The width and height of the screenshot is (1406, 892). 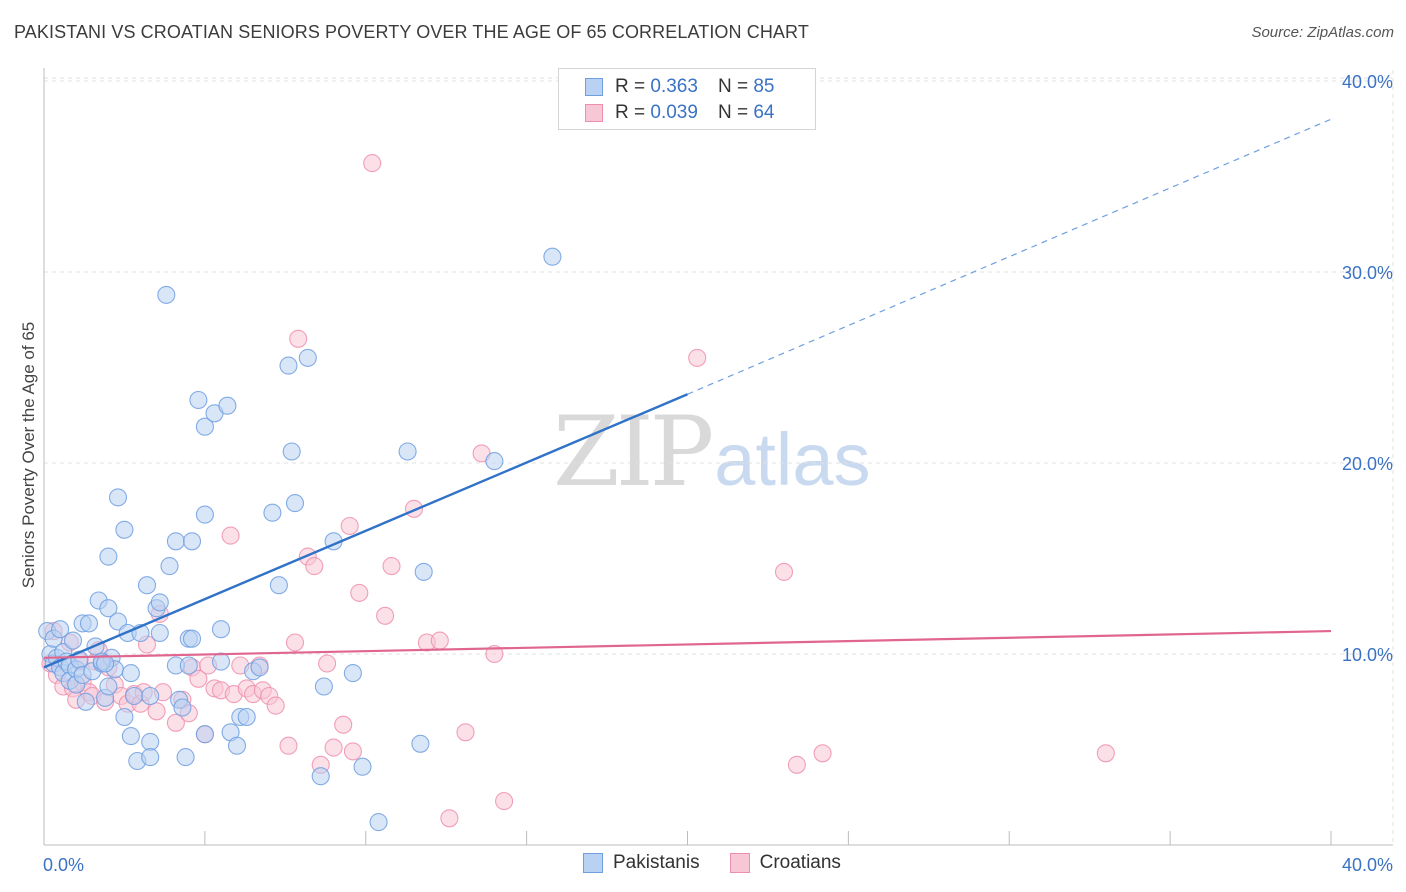 I want to click on watermark: ZIPatlas, so click(x=712, y=452).